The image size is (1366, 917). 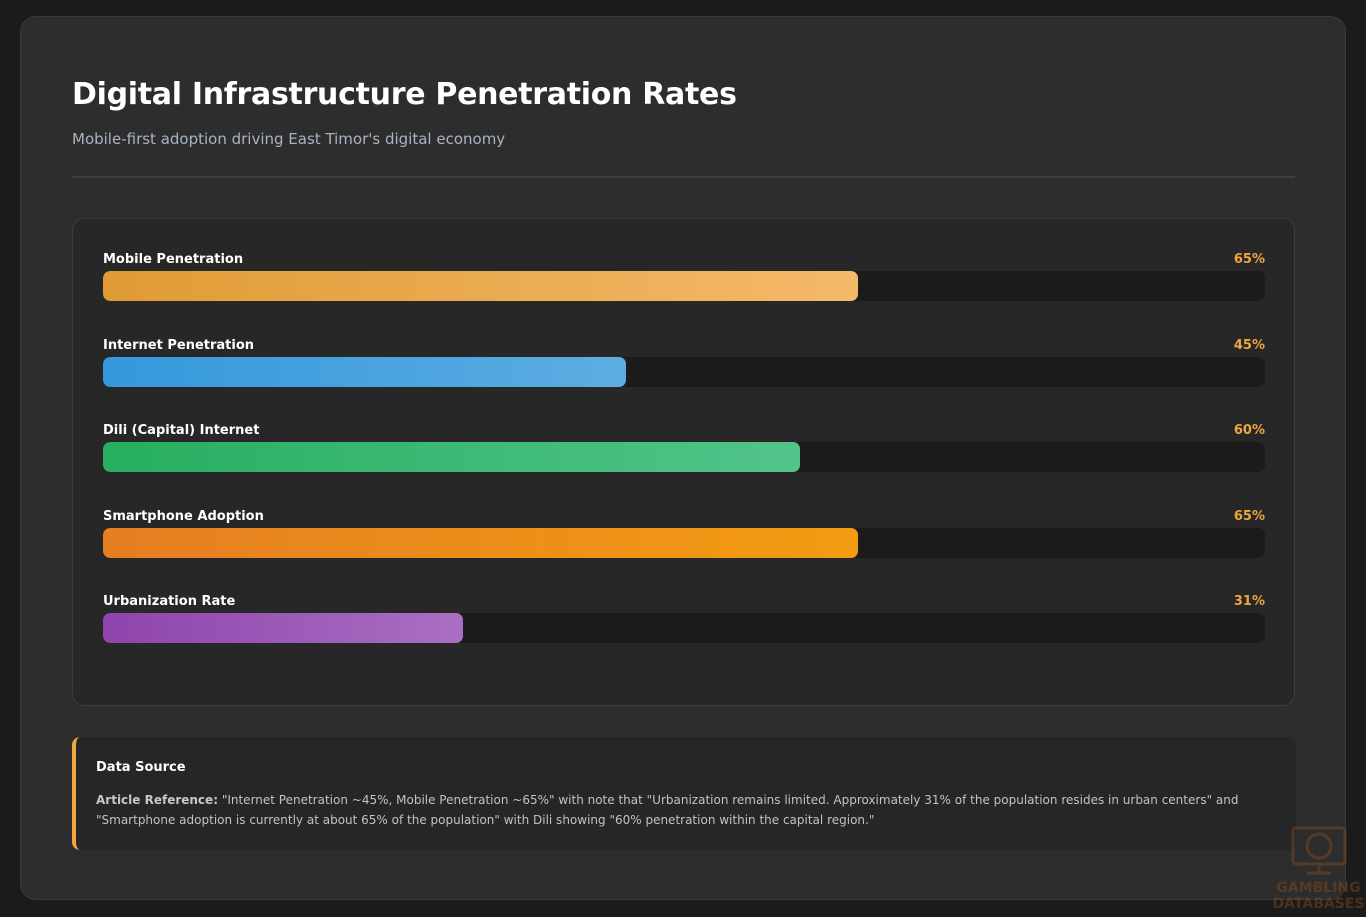 I want to click on bar-label: Internet Penetration, so click(x=179, y=345).